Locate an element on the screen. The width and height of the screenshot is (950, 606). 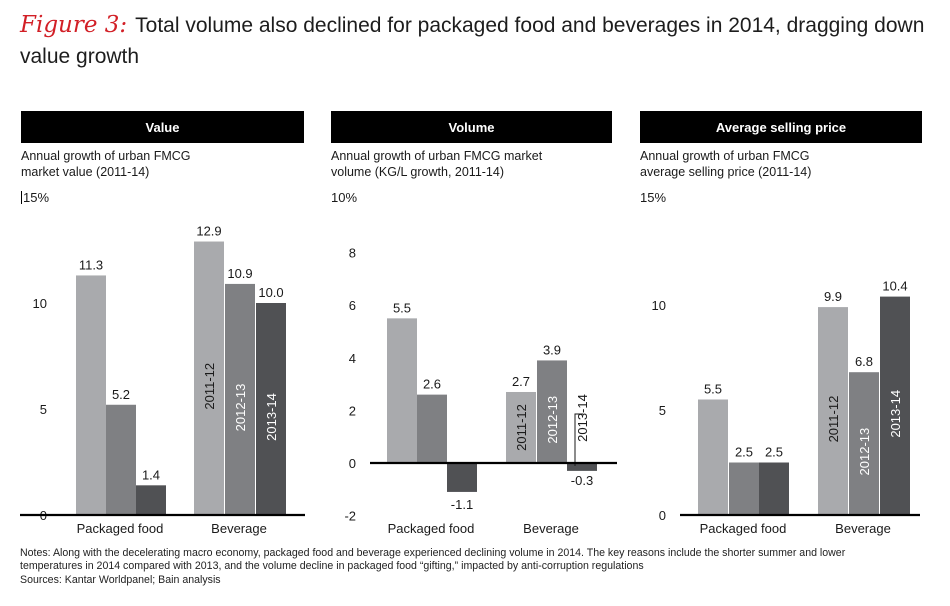
data-label: 2.6 is located at coordinates (432, 384).